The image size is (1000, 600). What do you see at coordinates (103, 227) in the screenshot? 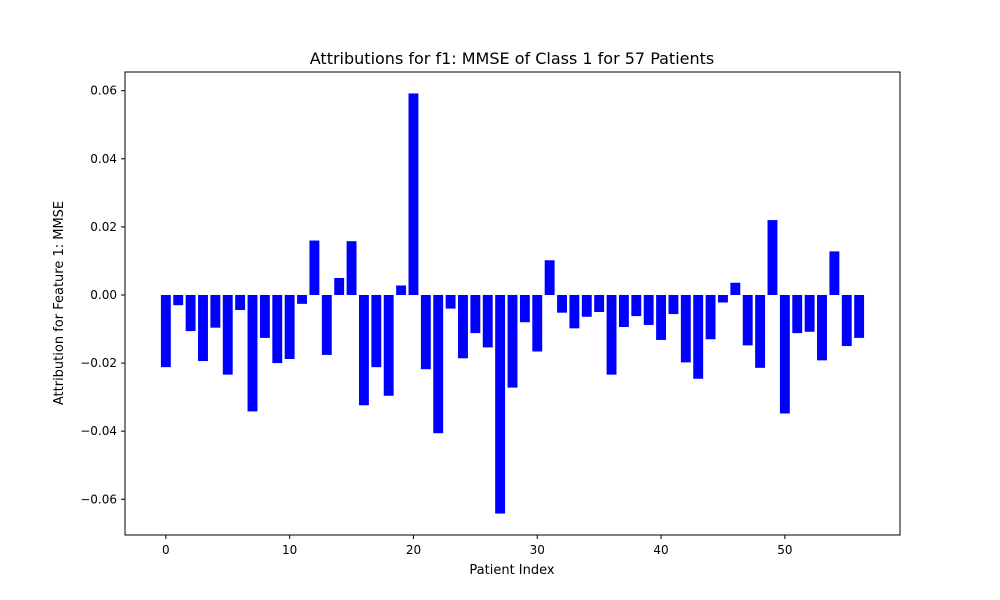
I see `y-tick-label: 0.02` at bounding box center [103, 227].